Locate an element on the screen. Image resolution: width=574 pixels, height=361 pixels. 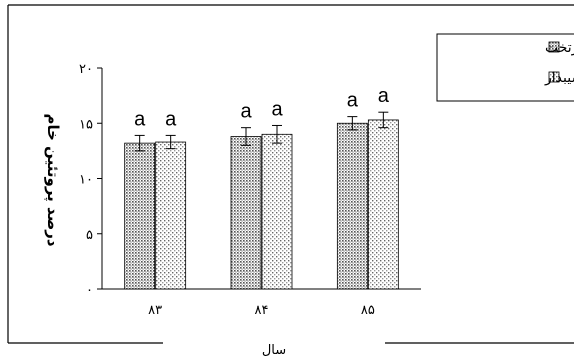
legend-label-series-1: بلوک سرتخت is located at coordinates (559, 48).